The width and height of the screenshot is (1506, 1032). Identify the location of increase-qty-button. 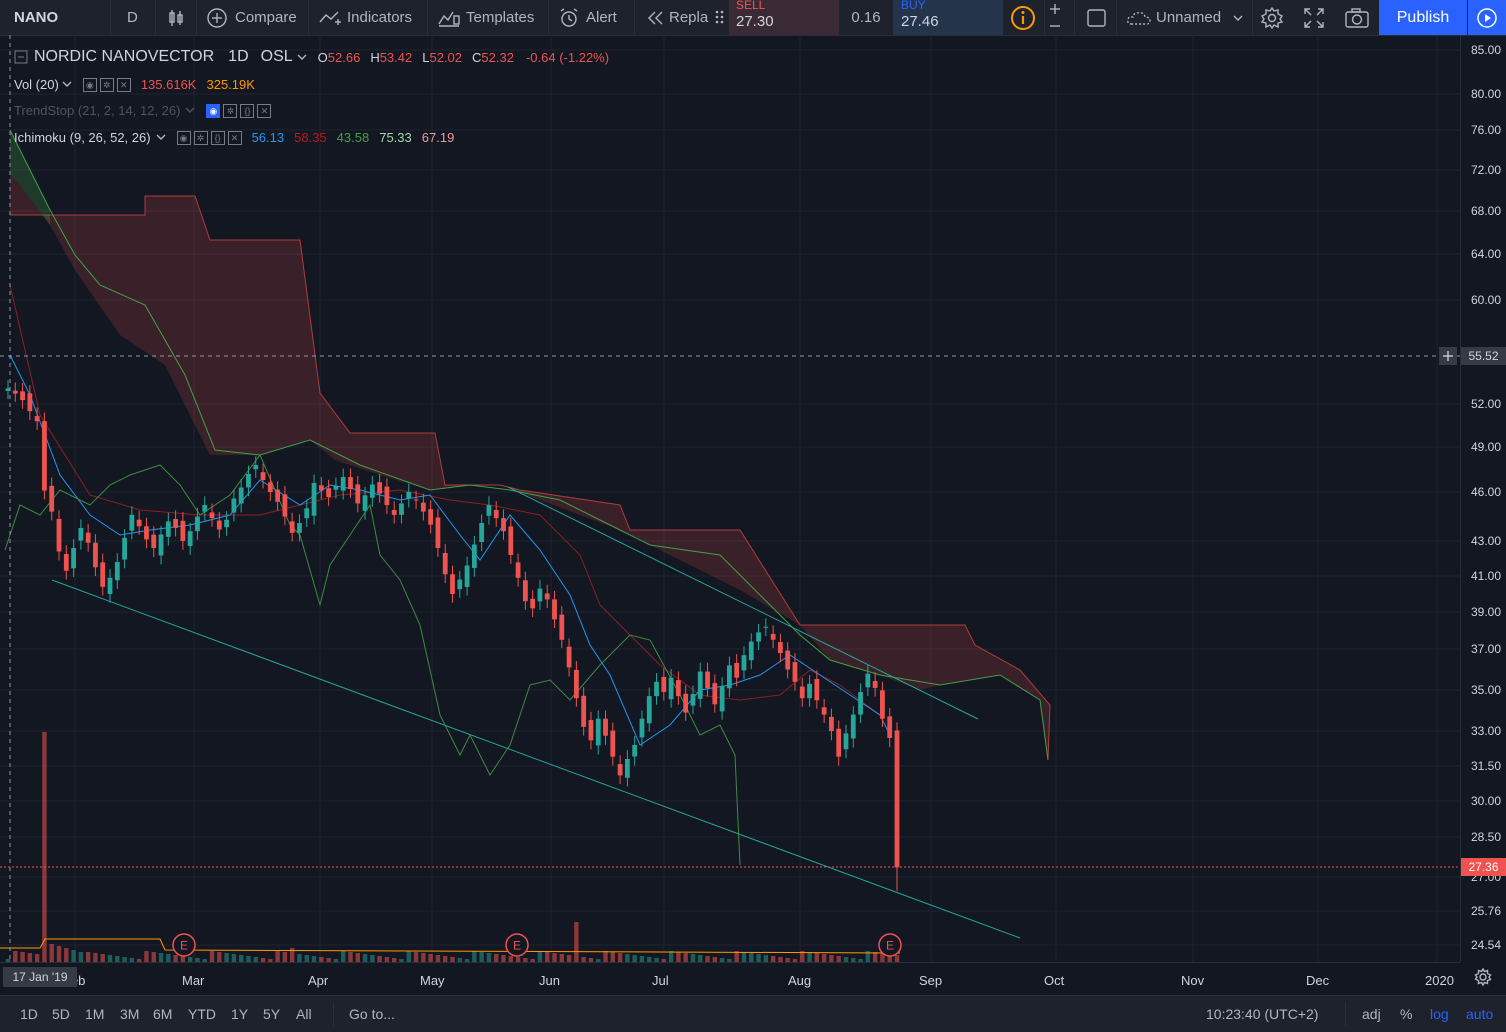
(1054, 8).